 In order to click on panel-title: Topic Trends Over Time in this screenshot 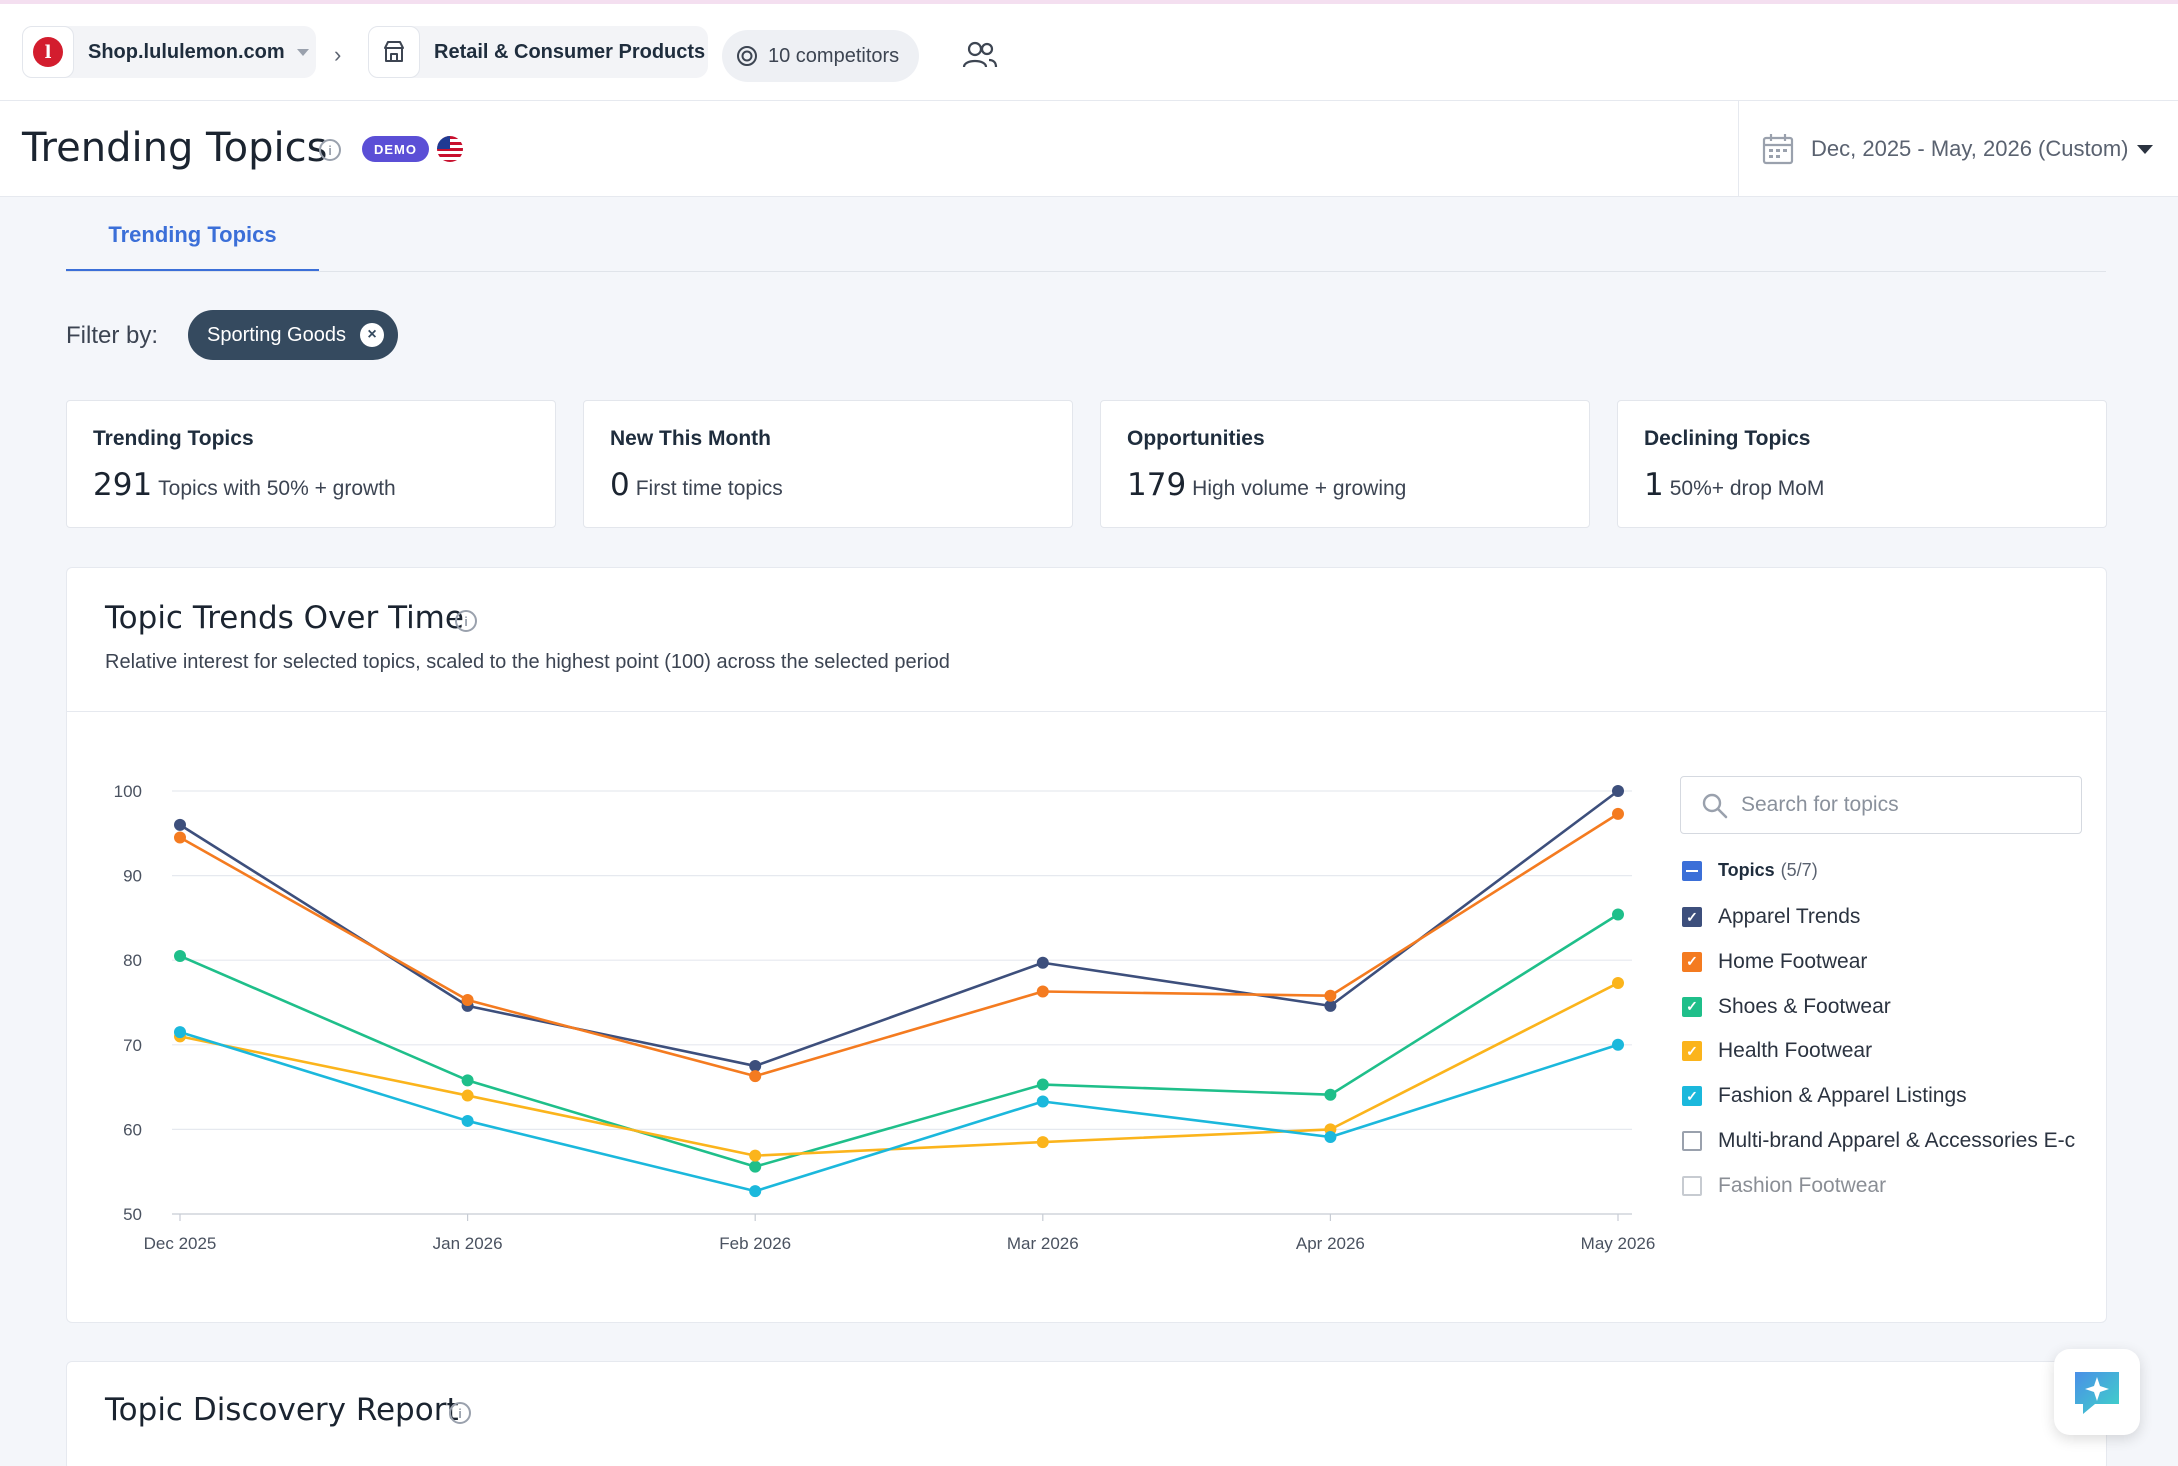, I will do `click(284, 618)`.